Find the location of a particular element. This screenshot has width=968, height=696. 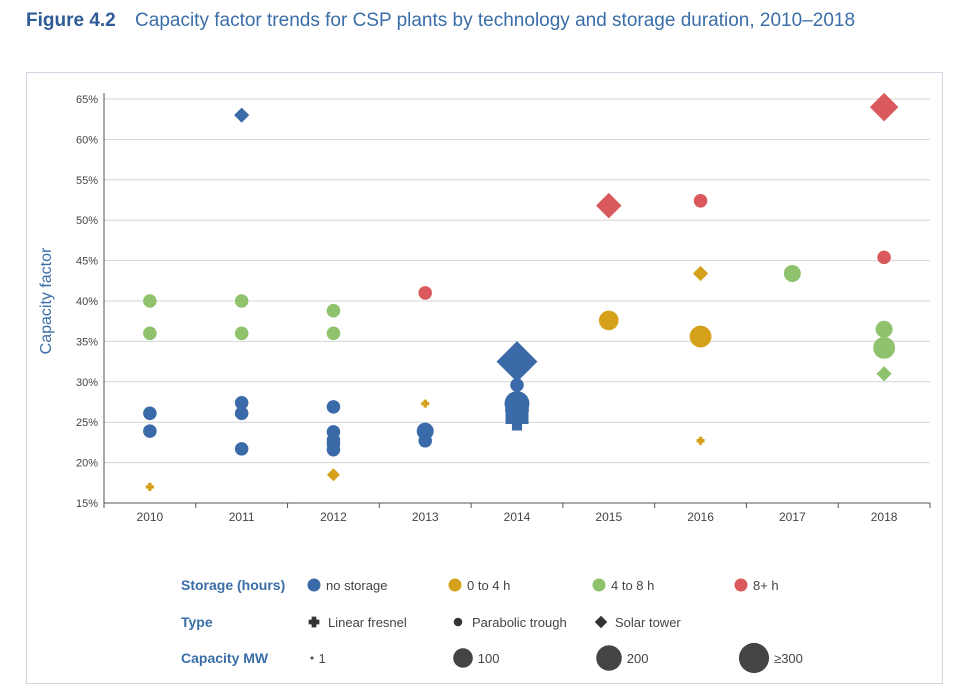

legend-capacity-item: ≥300 is located at coordinates (788, 658).